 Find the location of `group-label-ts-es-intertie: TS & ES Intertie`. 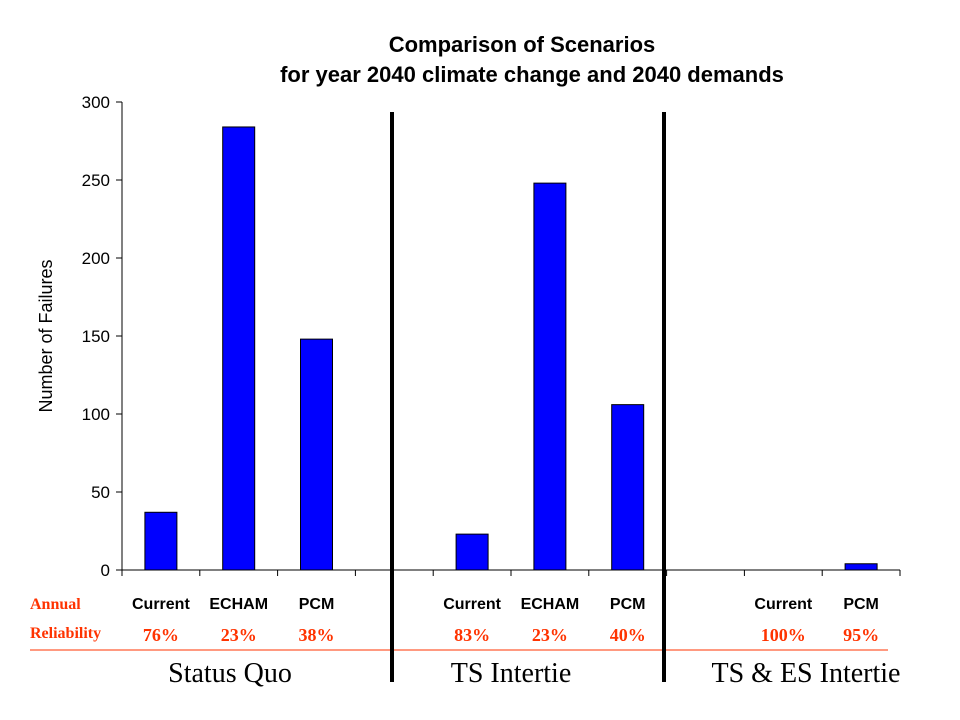

group-label-ts-es-intertie: TS & ES Intertie is located at coordinates (806, 673).